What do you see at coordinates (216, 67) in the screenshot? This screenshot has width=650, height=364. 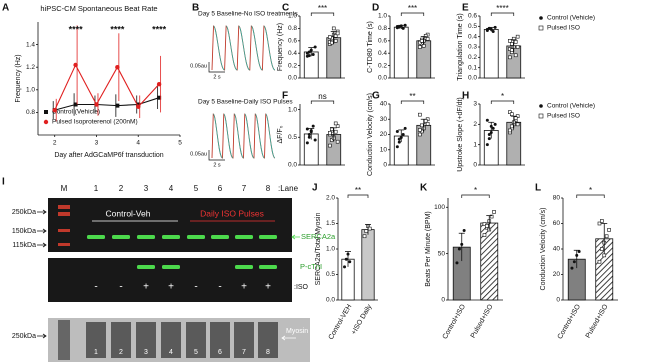 I see `scale-bar` at bounding box center [216, 67].